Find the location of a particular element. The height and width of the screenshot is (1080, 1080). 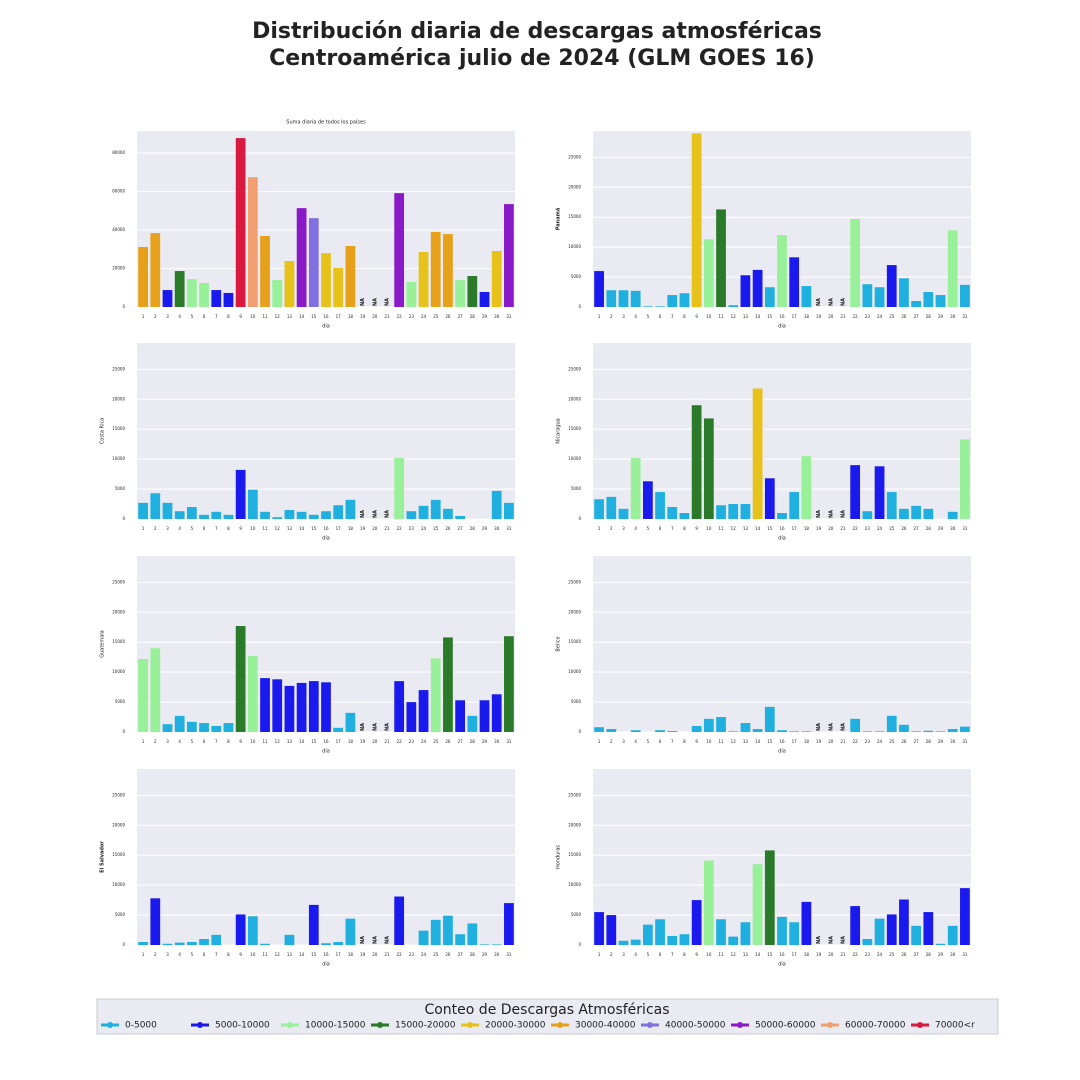

x-tick-label: 23 is located at coordinates (412, 316).